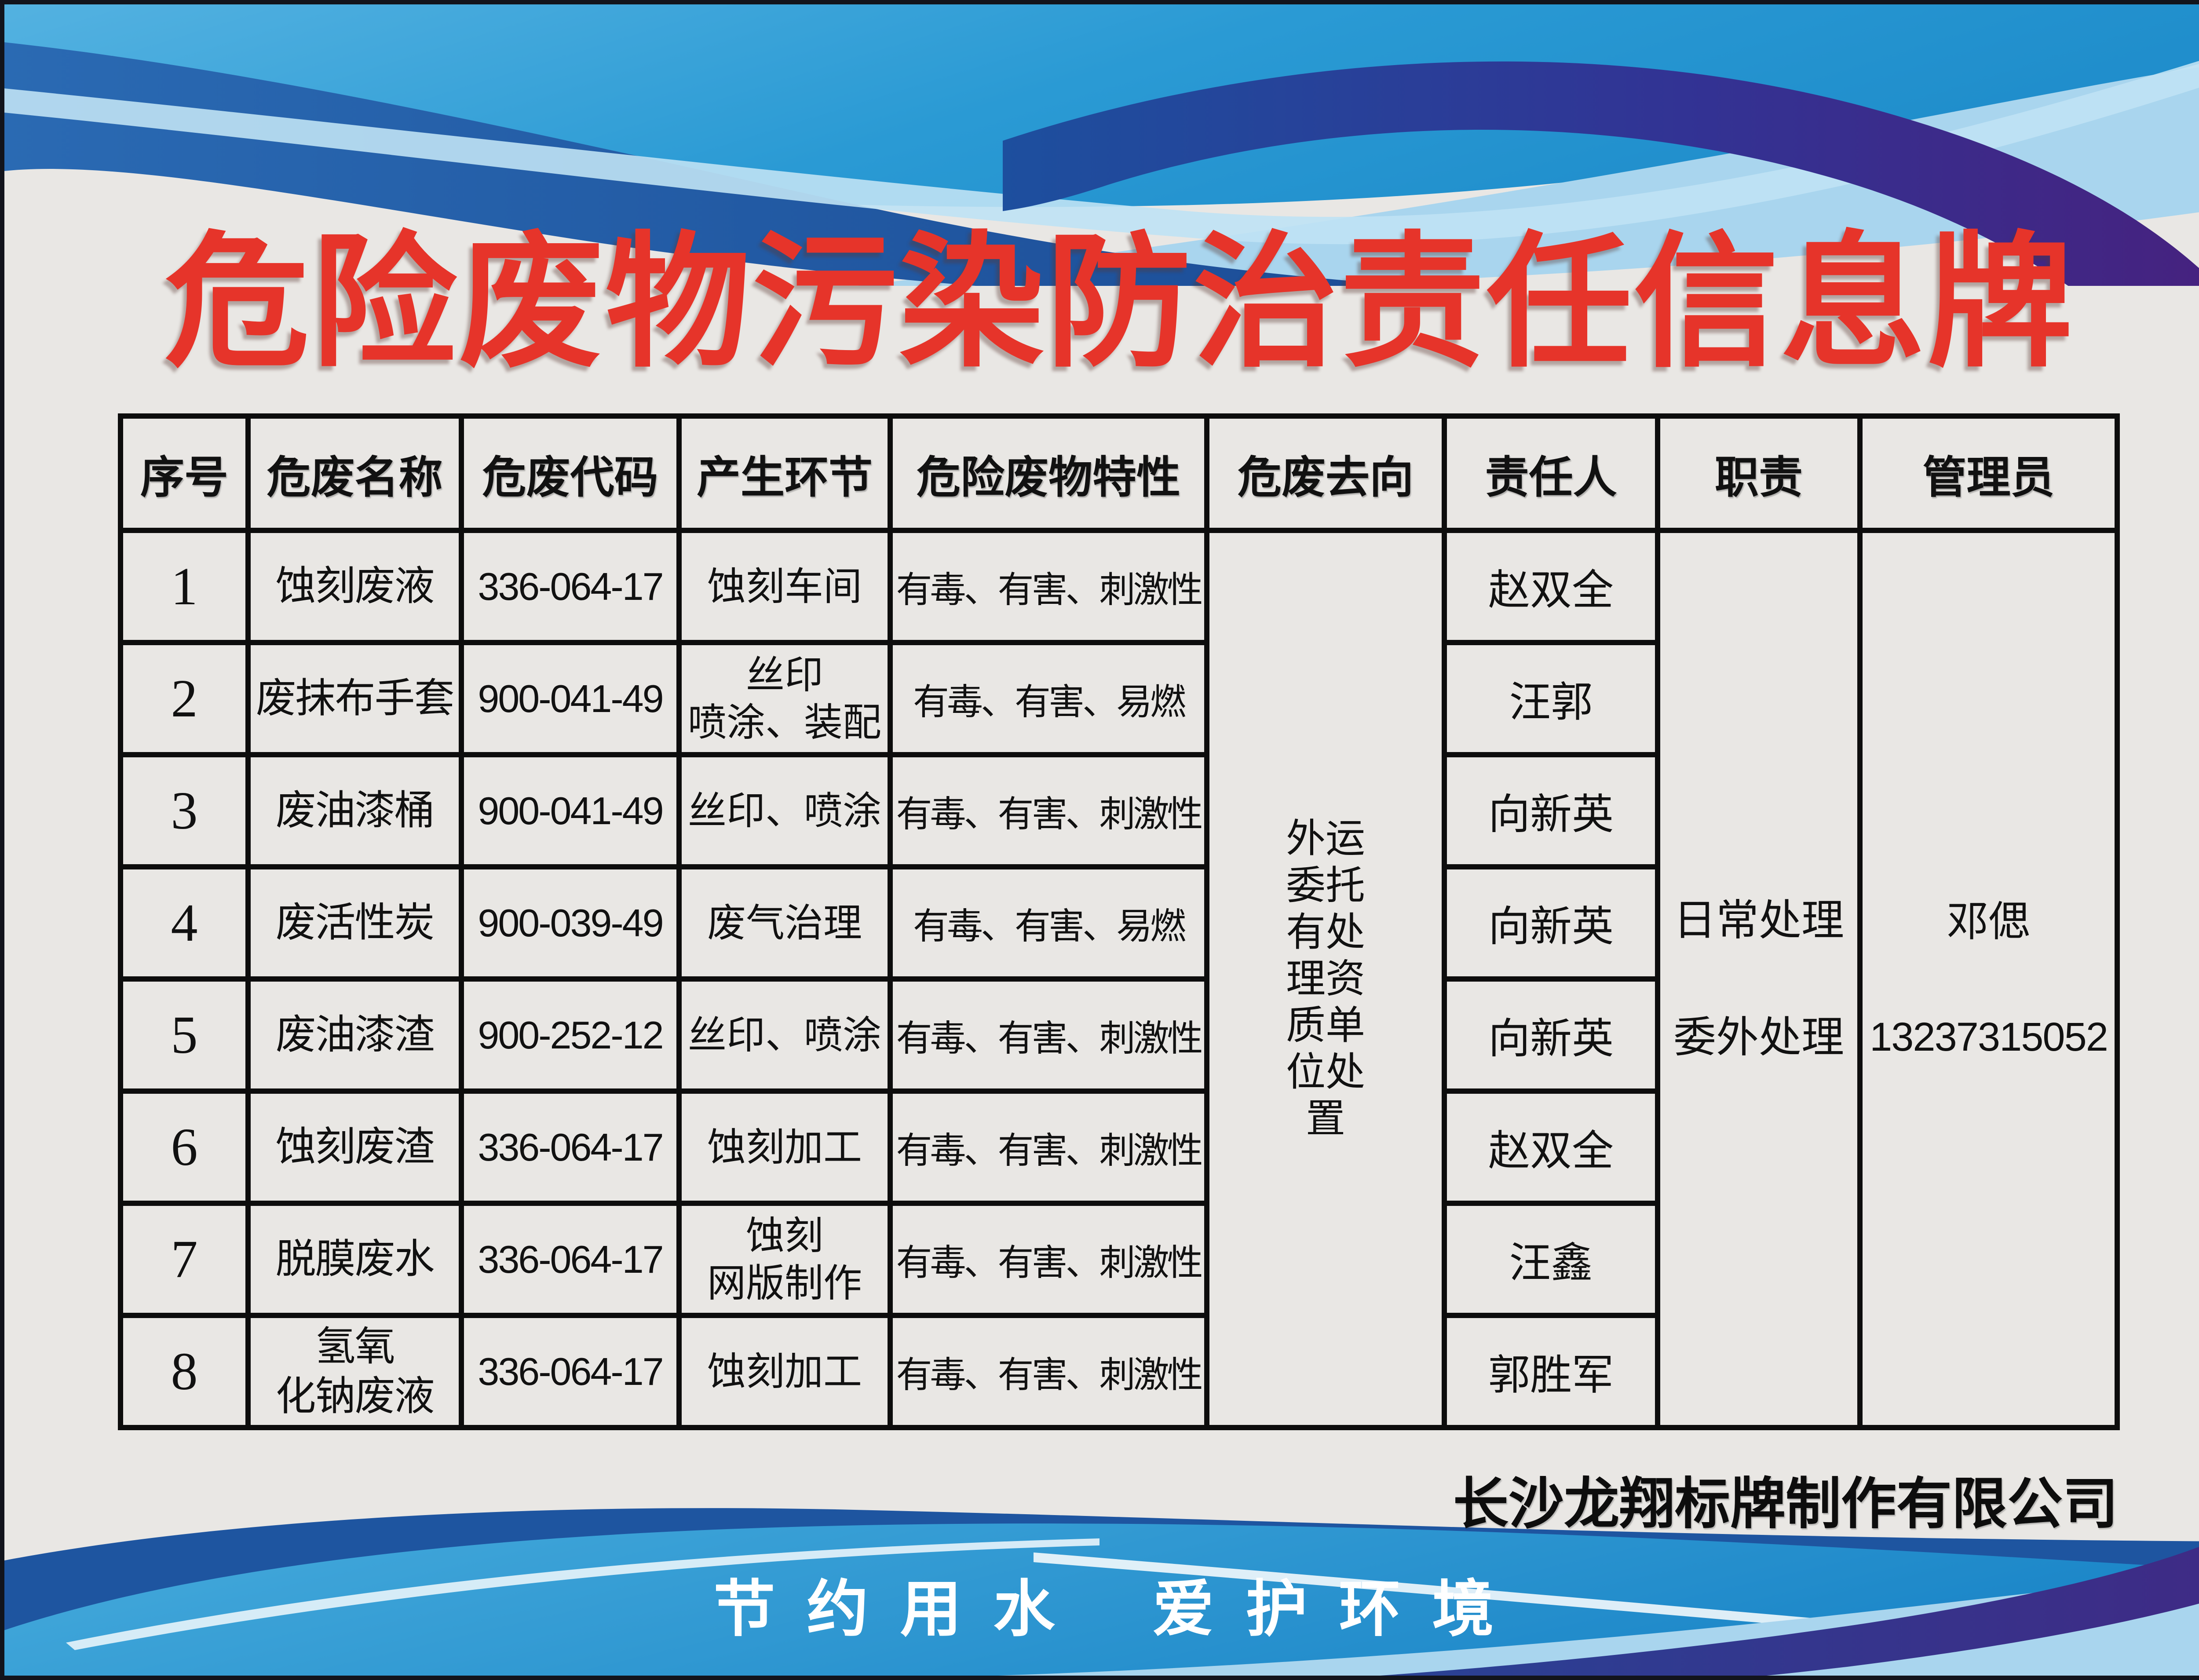 The width and height of the screenshot is (2199, 1680). What do you see at coordinates (784, 698) in the screenshot?
I see `cell-stage: 丝印 喷涂、装配` at bounding box center [784, 698].